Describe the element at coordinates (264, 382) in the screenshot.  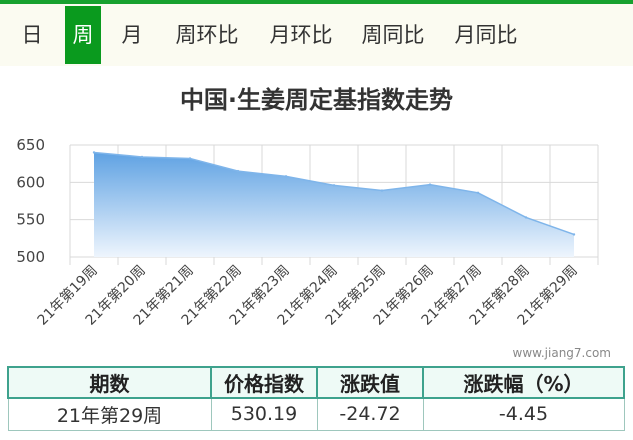
I see `header-price-index: 价格指数` at that location.